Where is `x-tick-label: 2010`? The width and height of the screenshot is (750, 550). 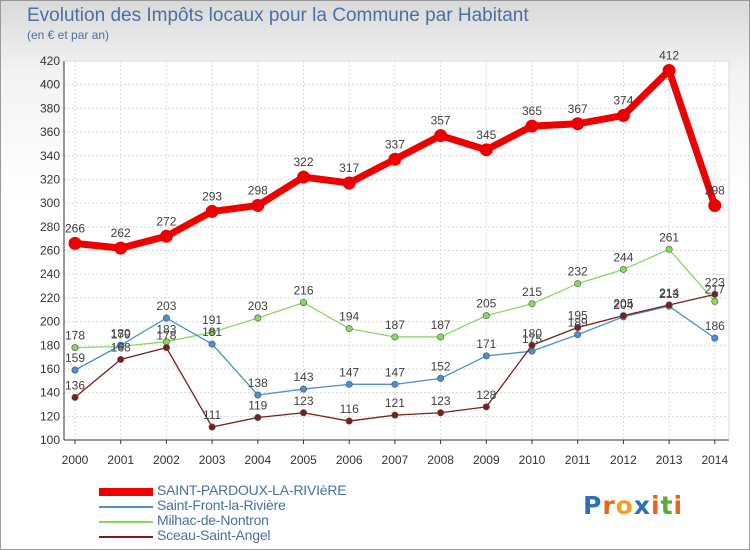
x-tick-label: 2010 is located at coordinates (532, 460).